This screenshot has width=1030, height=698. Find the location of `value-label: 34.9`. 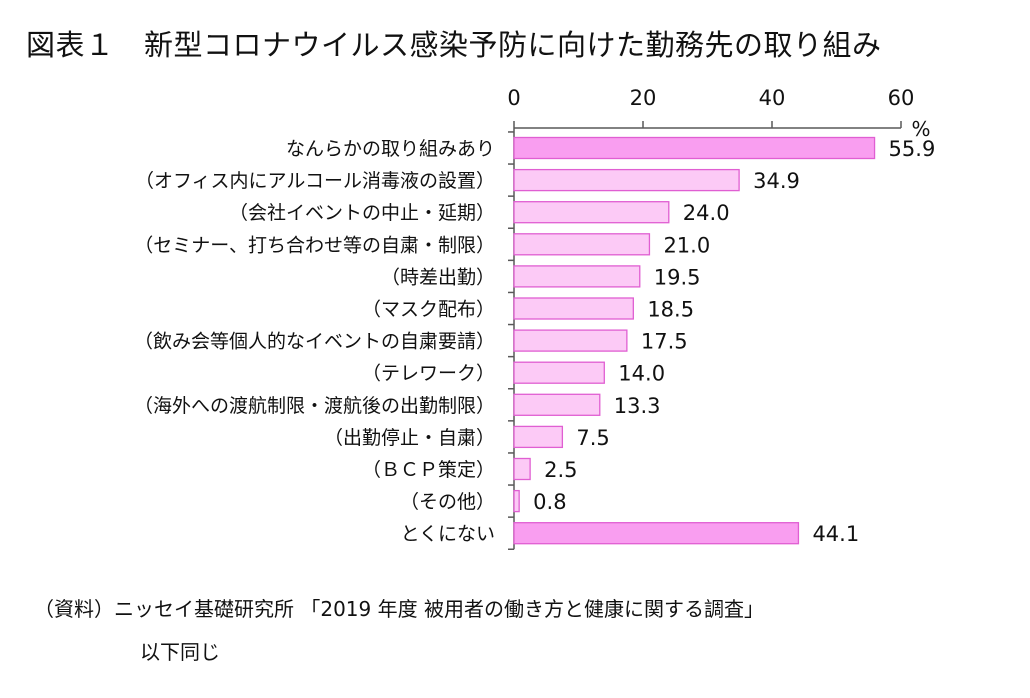

value-label: 34.9 is located at coordinates (776, 181).